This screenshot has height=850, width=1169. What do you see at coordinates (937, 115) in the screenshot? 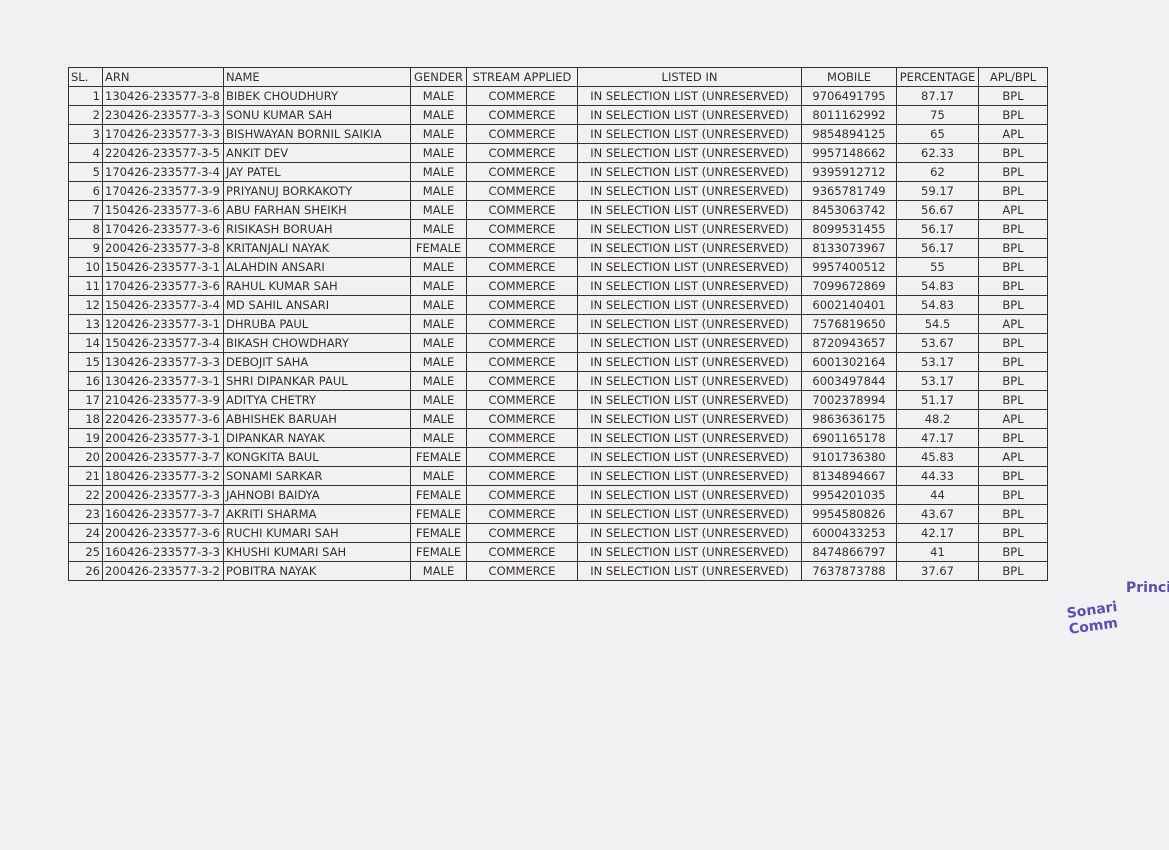
I see `table-cell: 75` at bounding box center [937, 115].